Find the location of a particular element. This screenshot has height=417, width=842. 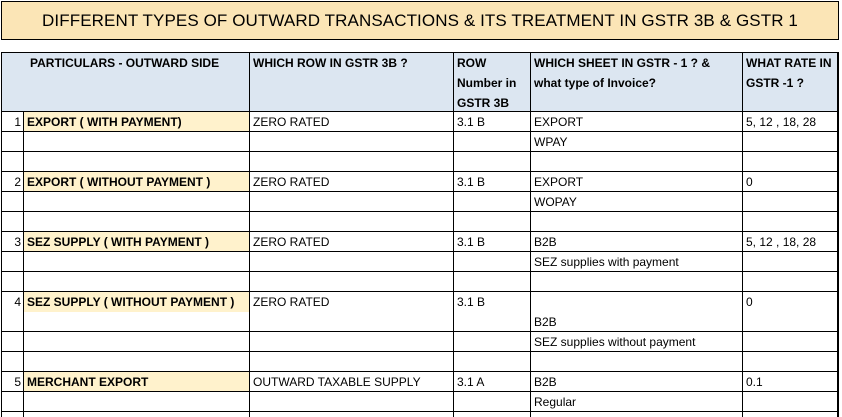

header-rate-line2: GSTR -1 ? is located at coordinates (775, 83).